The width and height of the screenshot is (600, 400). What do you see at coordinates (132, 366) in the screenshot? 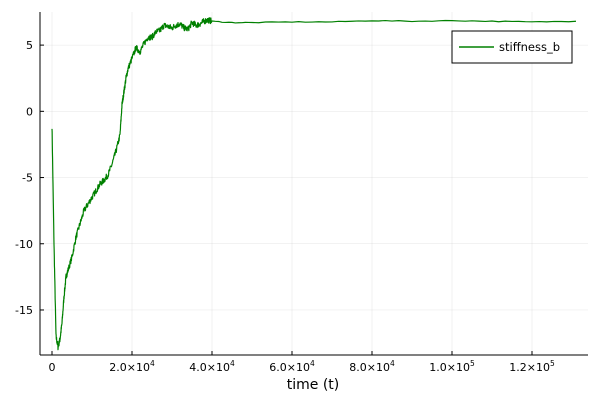
I see `x-tick-label: 2.0×10⁴` at bounding box center [132, 366].